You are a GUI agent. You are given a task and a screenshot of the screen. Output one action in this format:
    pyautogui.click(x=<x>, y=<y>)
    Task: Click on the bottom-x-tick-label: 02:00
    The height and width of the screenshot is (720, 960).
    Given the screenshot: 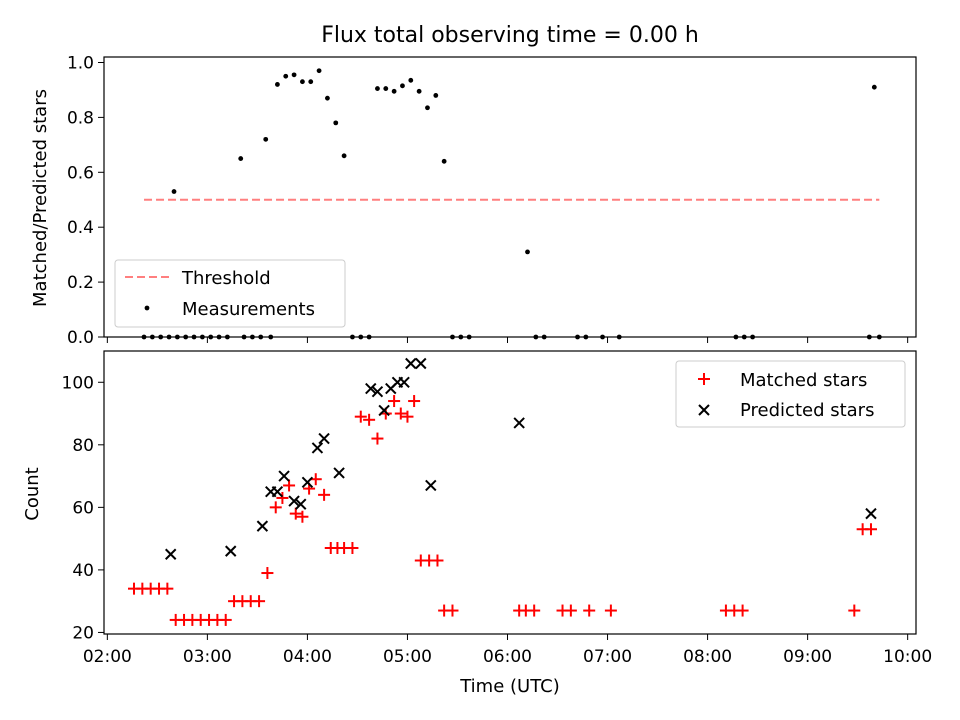 What is the action you would take?
    pyautogui.click(x=107, y=657)
    